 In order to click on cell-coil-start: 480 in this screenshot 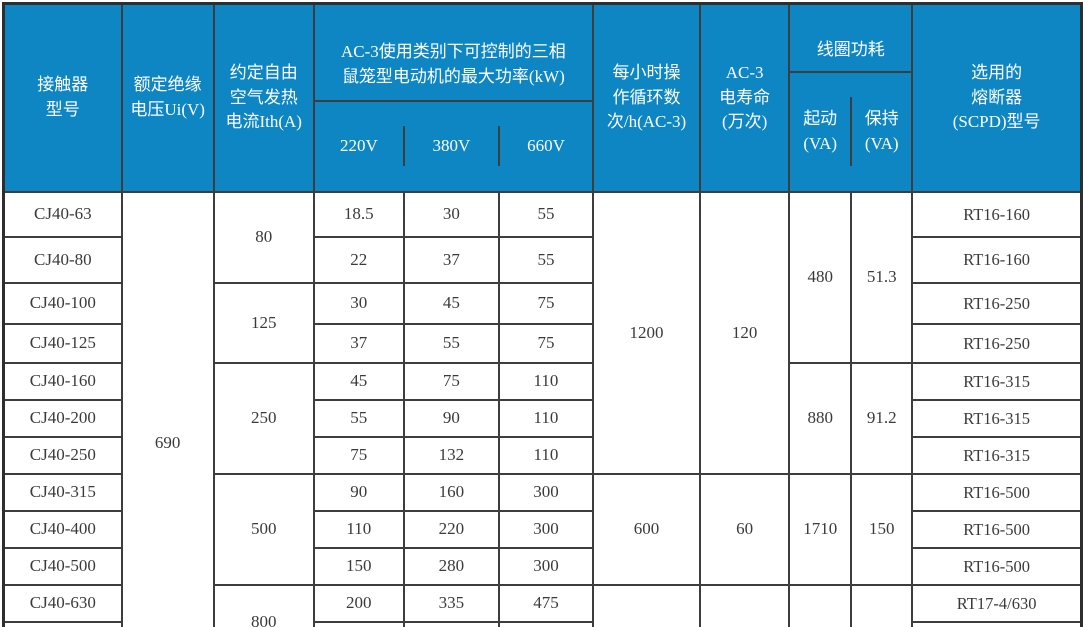, I will do `click(820, 277)`.